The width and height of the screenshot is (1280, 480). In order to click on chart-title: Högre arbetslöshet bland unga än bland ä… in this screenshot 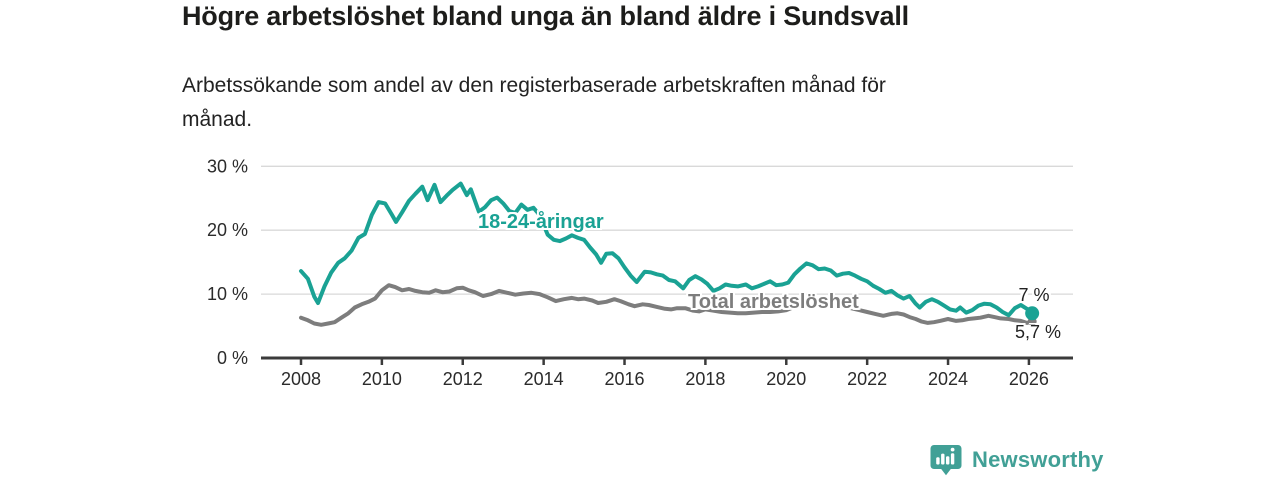, I will do `click(545, 16)`.